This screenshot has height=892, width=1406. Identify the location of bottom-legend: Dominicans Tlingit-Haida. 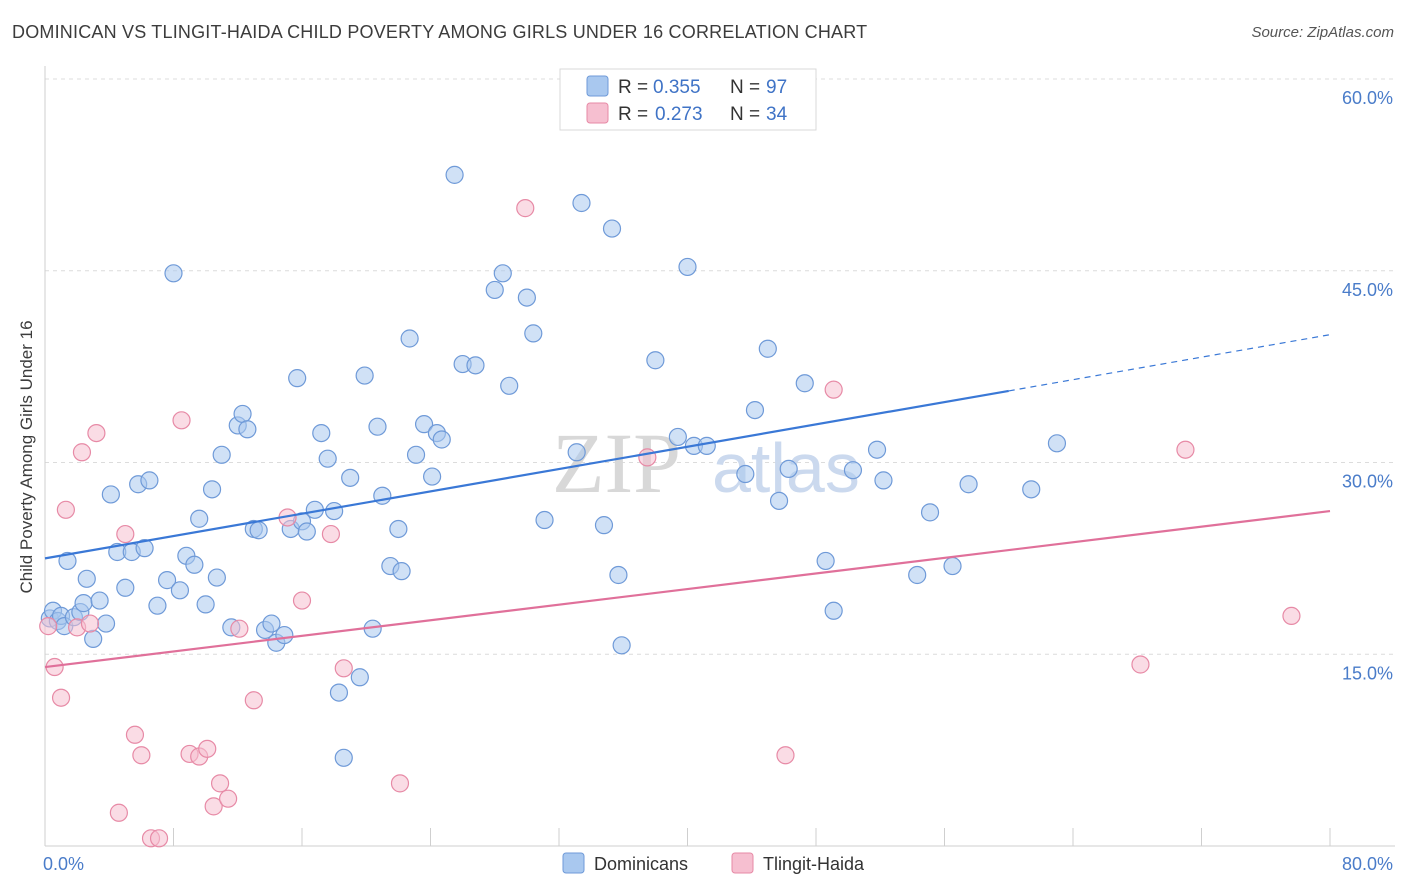
(713, 863).